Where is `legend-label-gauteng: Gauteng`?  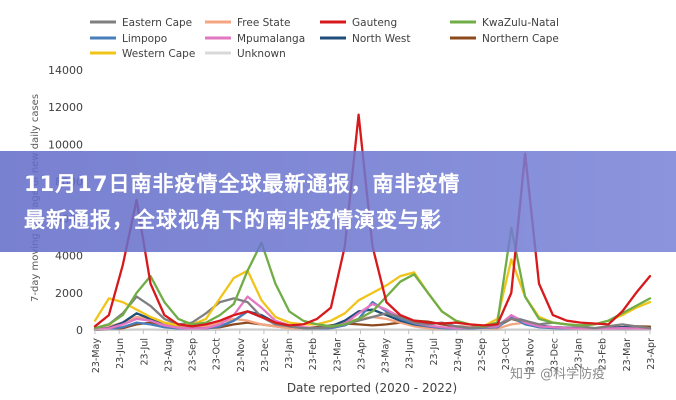 legend-label-gauteng: Gauteng is located at coordinates (374, 23).